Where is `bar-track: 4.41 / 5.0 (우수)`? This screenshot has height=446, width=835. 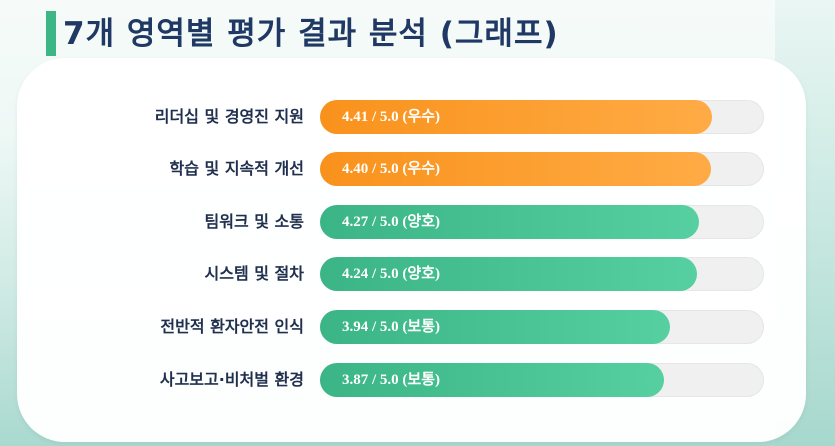
bar-track: 4.41 / 5.0 (우수) is located at coordinates (542, 117).